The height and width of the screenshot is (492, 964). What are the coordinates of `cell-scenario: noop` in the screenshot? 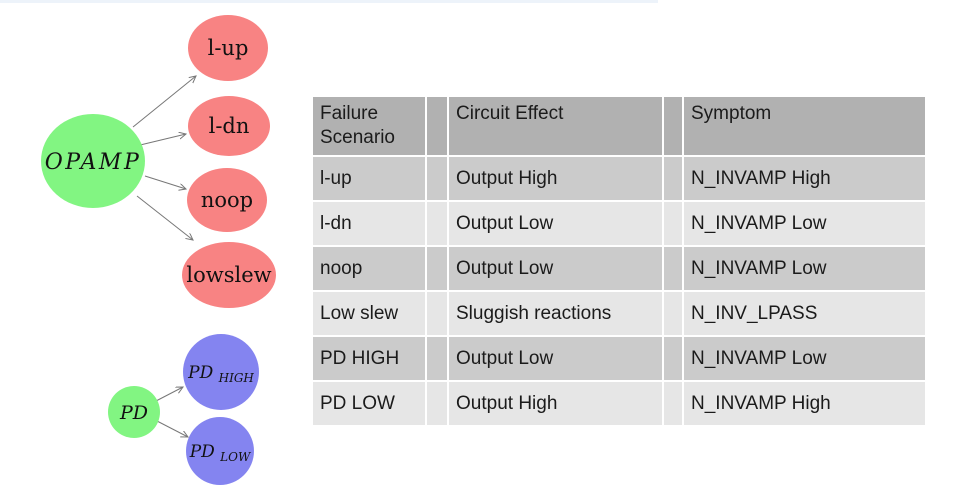 It's located at (369, 268).